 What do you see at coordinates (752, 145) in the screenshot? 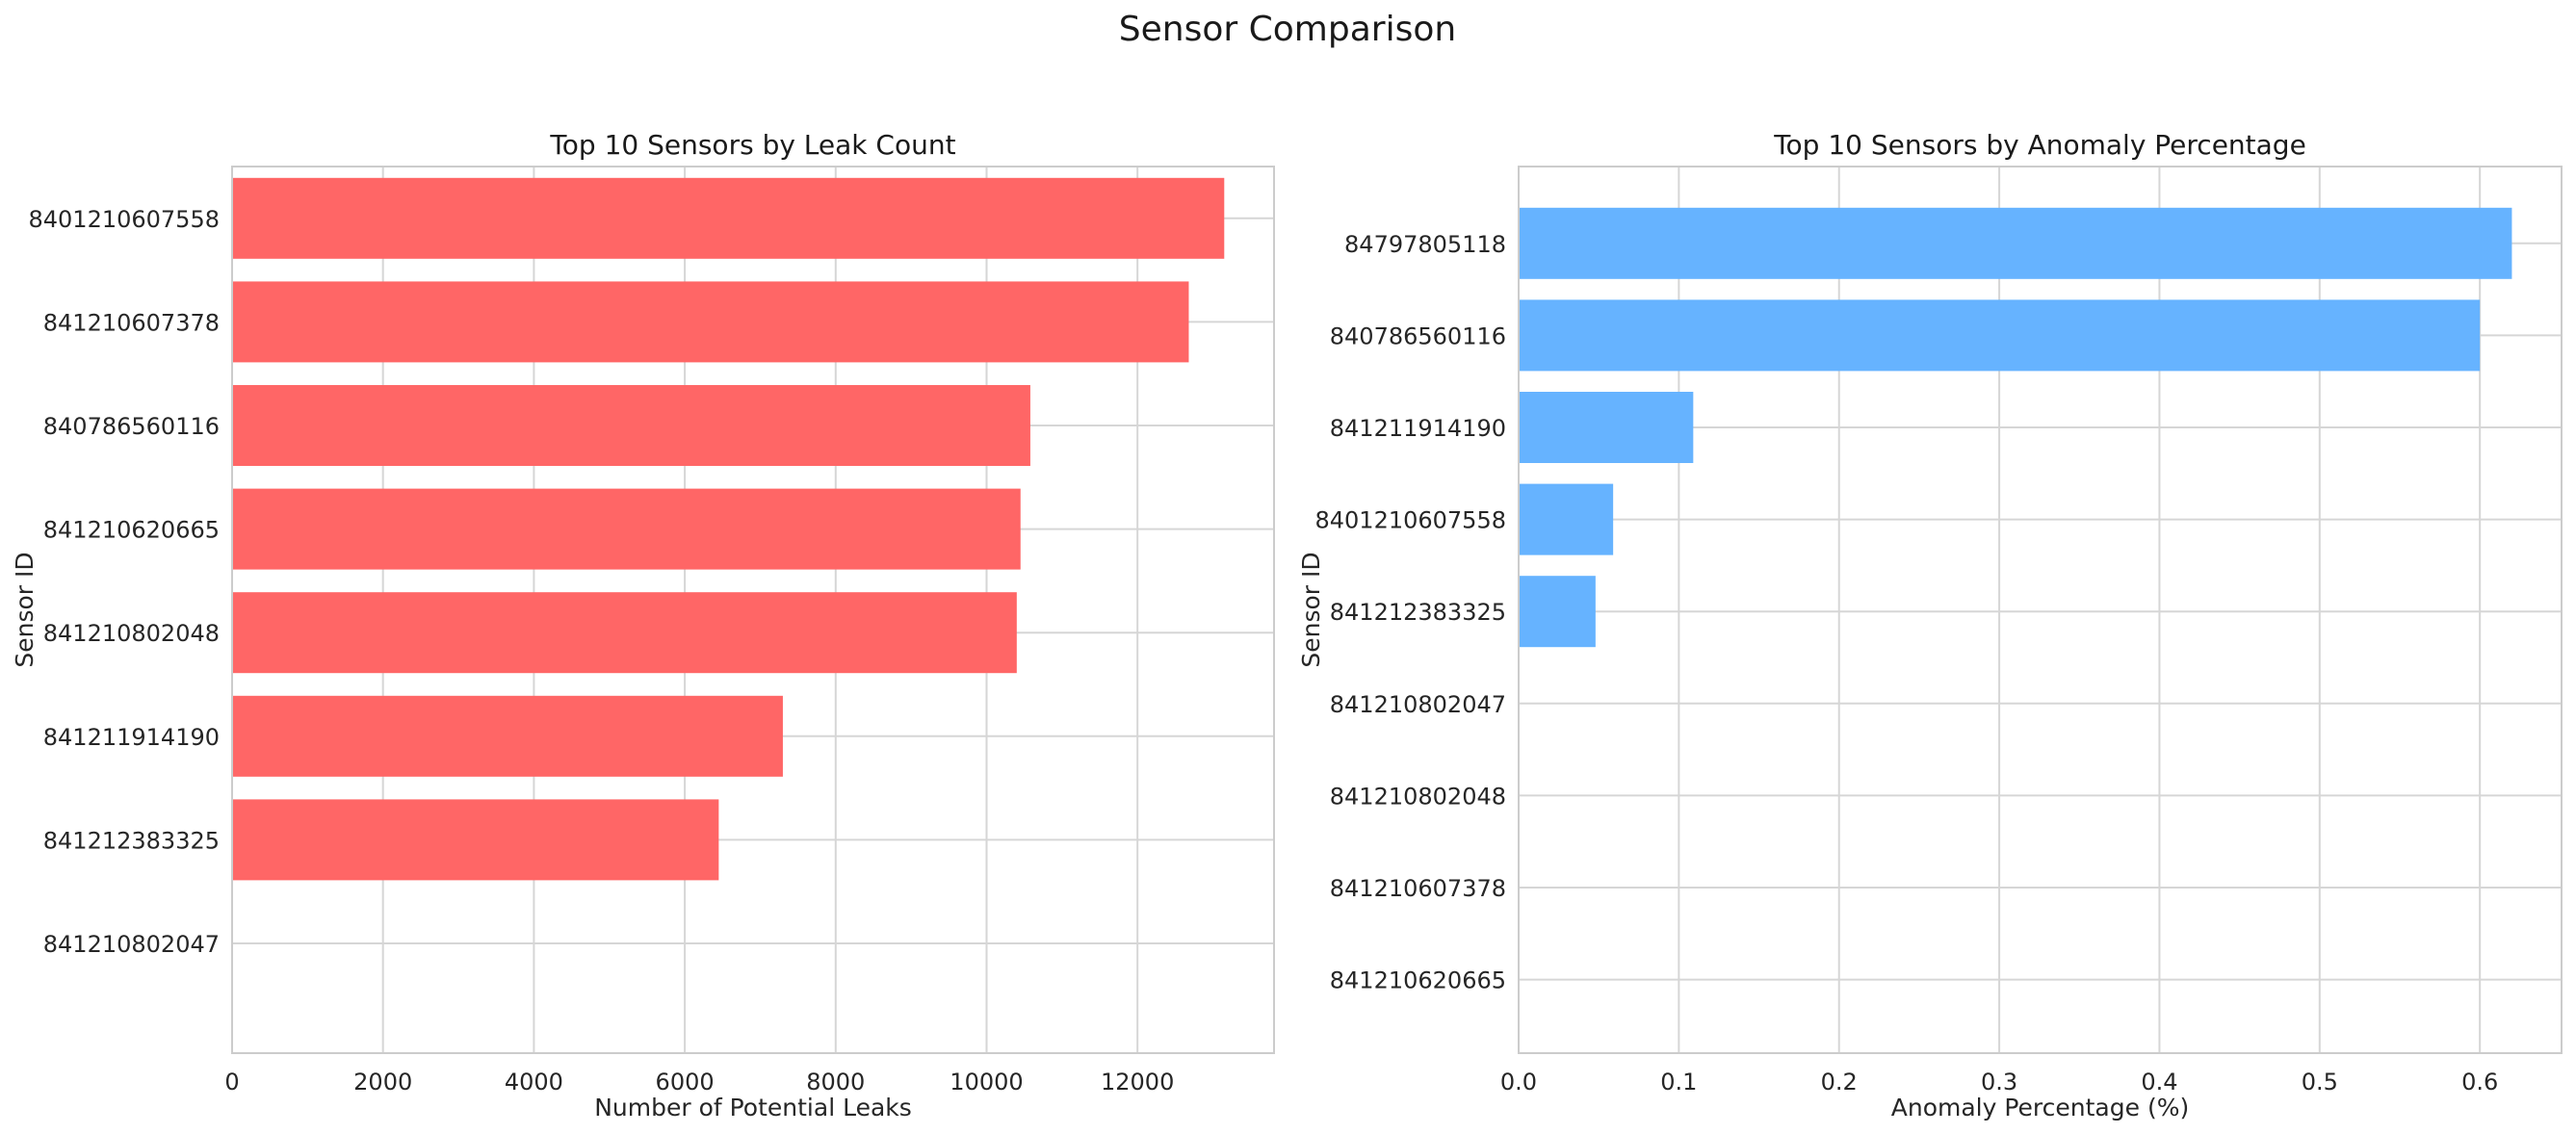
I see `panel-title: Top 10 Sensors by Leak Count` at bounding box center [752, 145].